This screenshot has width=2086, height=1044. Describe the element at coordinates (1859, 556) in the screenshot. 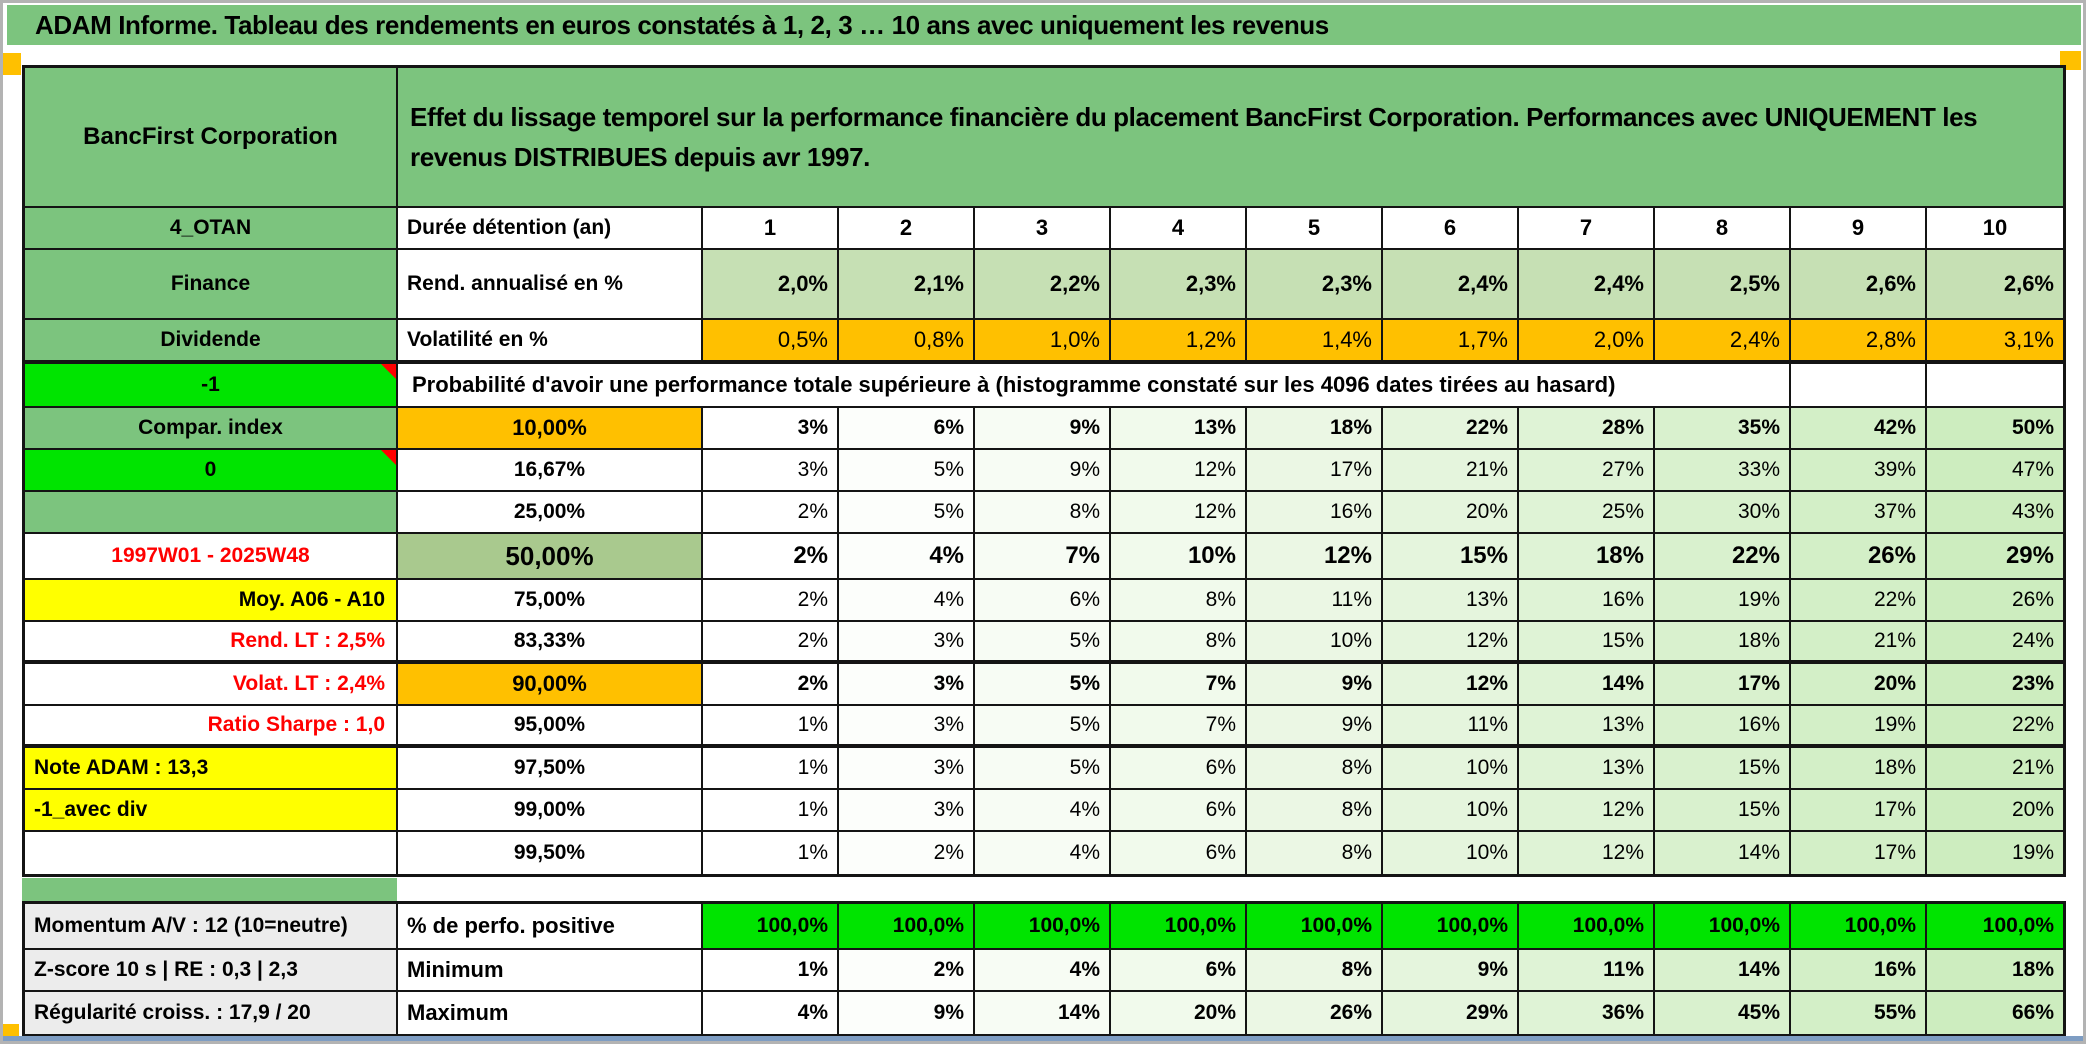

I see `probability-value-cell: 26%` at that location.